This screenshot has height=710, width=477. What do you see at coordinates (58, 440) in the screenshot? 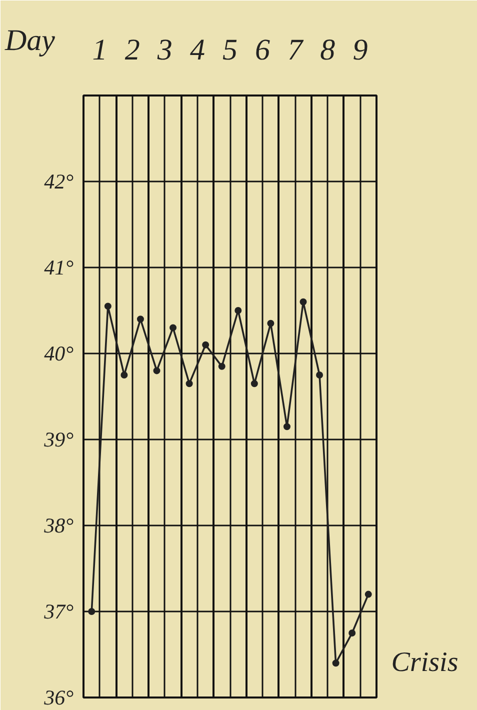
I see `y-tick-label: 39°` at bounding box center [58, 440].